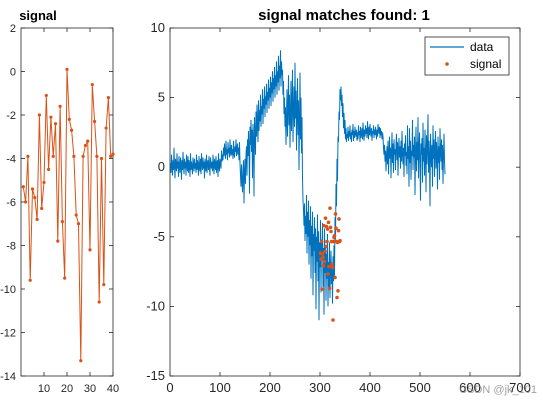  Describe the element at coordinates (470, 387) in the screenshot. I see `x-tick-label: 600` at that location.